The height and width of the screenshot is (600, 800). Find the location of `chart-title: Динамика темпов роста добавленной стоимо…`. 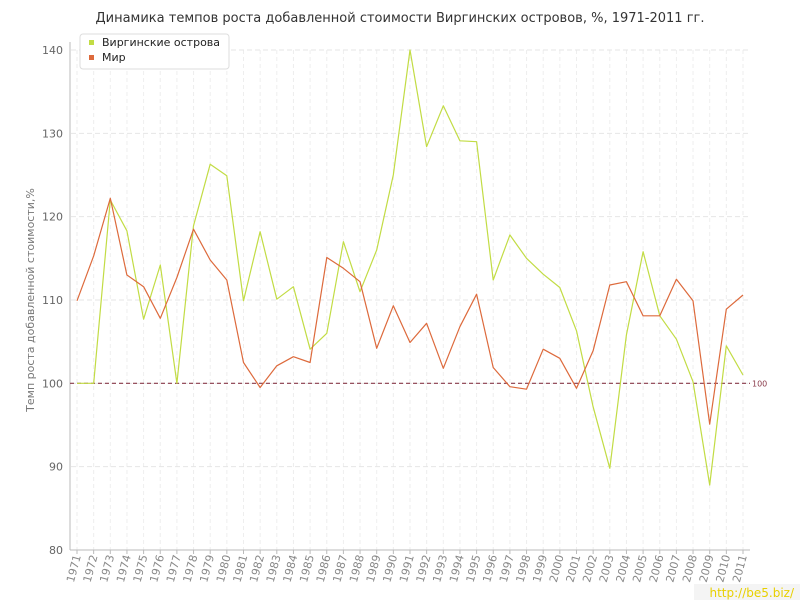

chart-title: Динамика темпов роста добавленной стоимо… is located at coordinates (399, 18).